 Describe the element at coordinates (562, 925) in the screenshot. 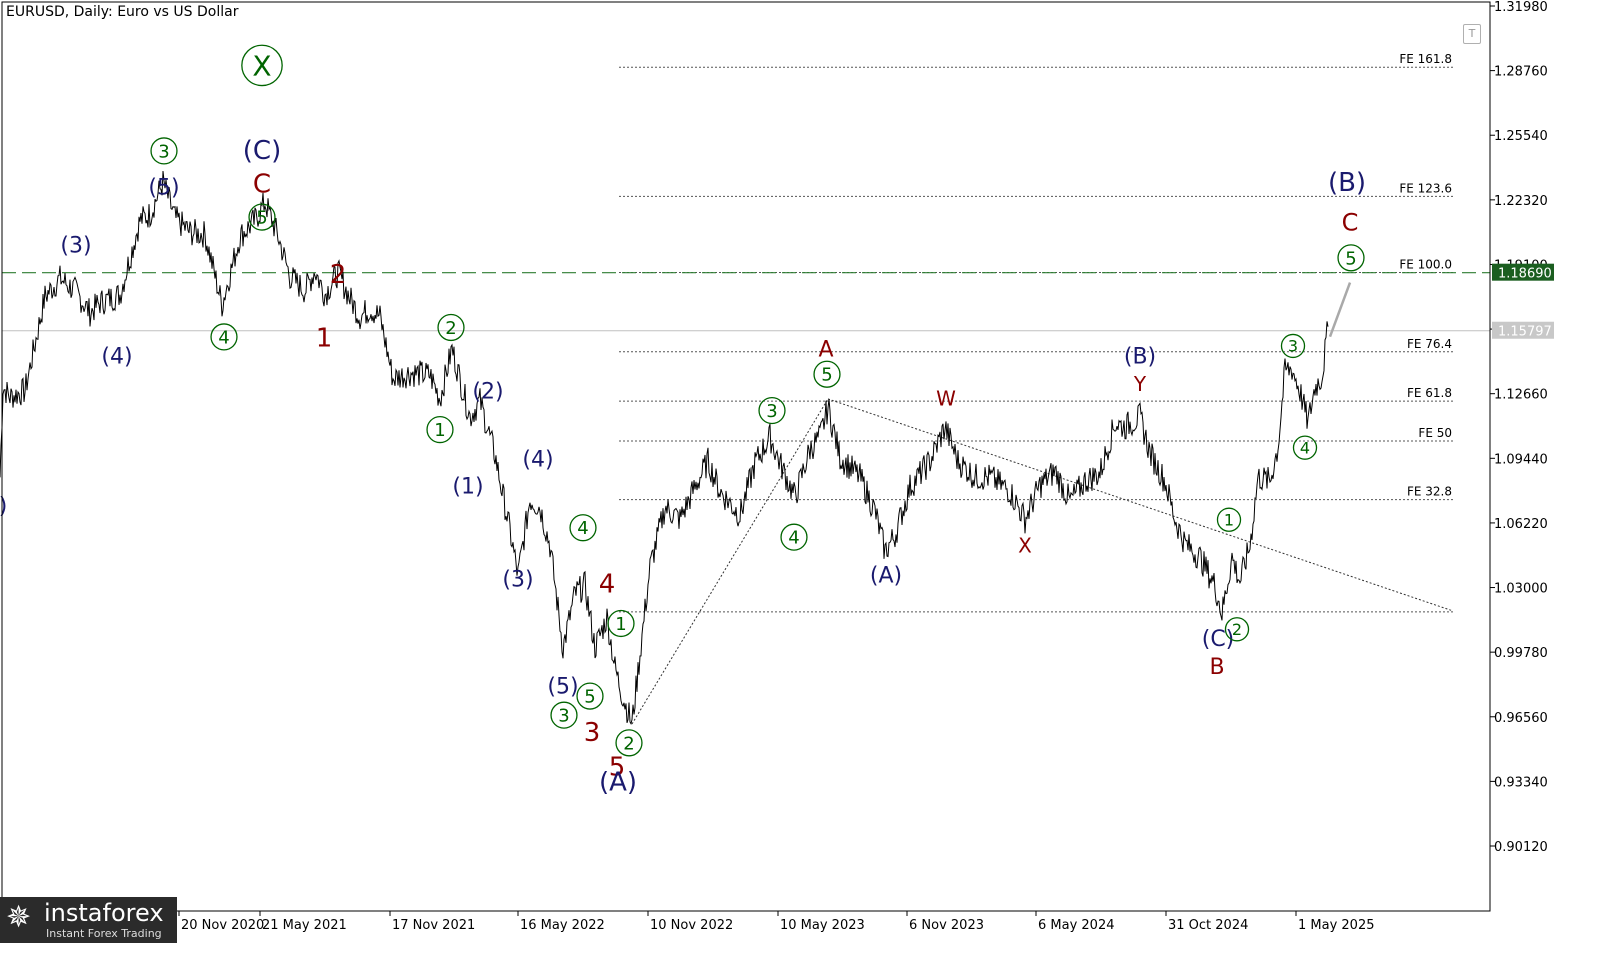

I see `x-tick-label: 16 May 2022` at that location.